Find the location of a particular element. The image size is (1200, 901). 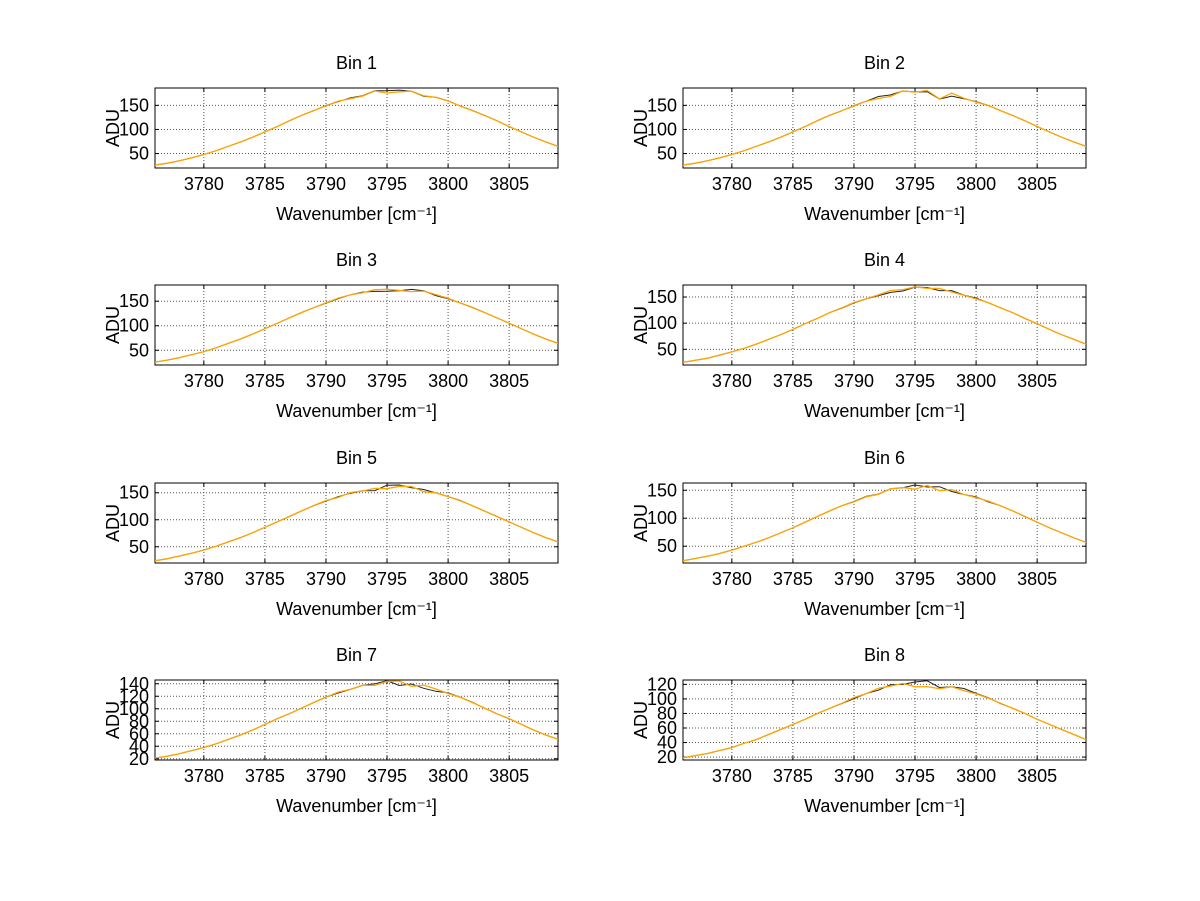

plot-area: 3780 3785 3790 3795 3800 3805 20 40 60 80 100 120 is located at coordinates (900, 735).